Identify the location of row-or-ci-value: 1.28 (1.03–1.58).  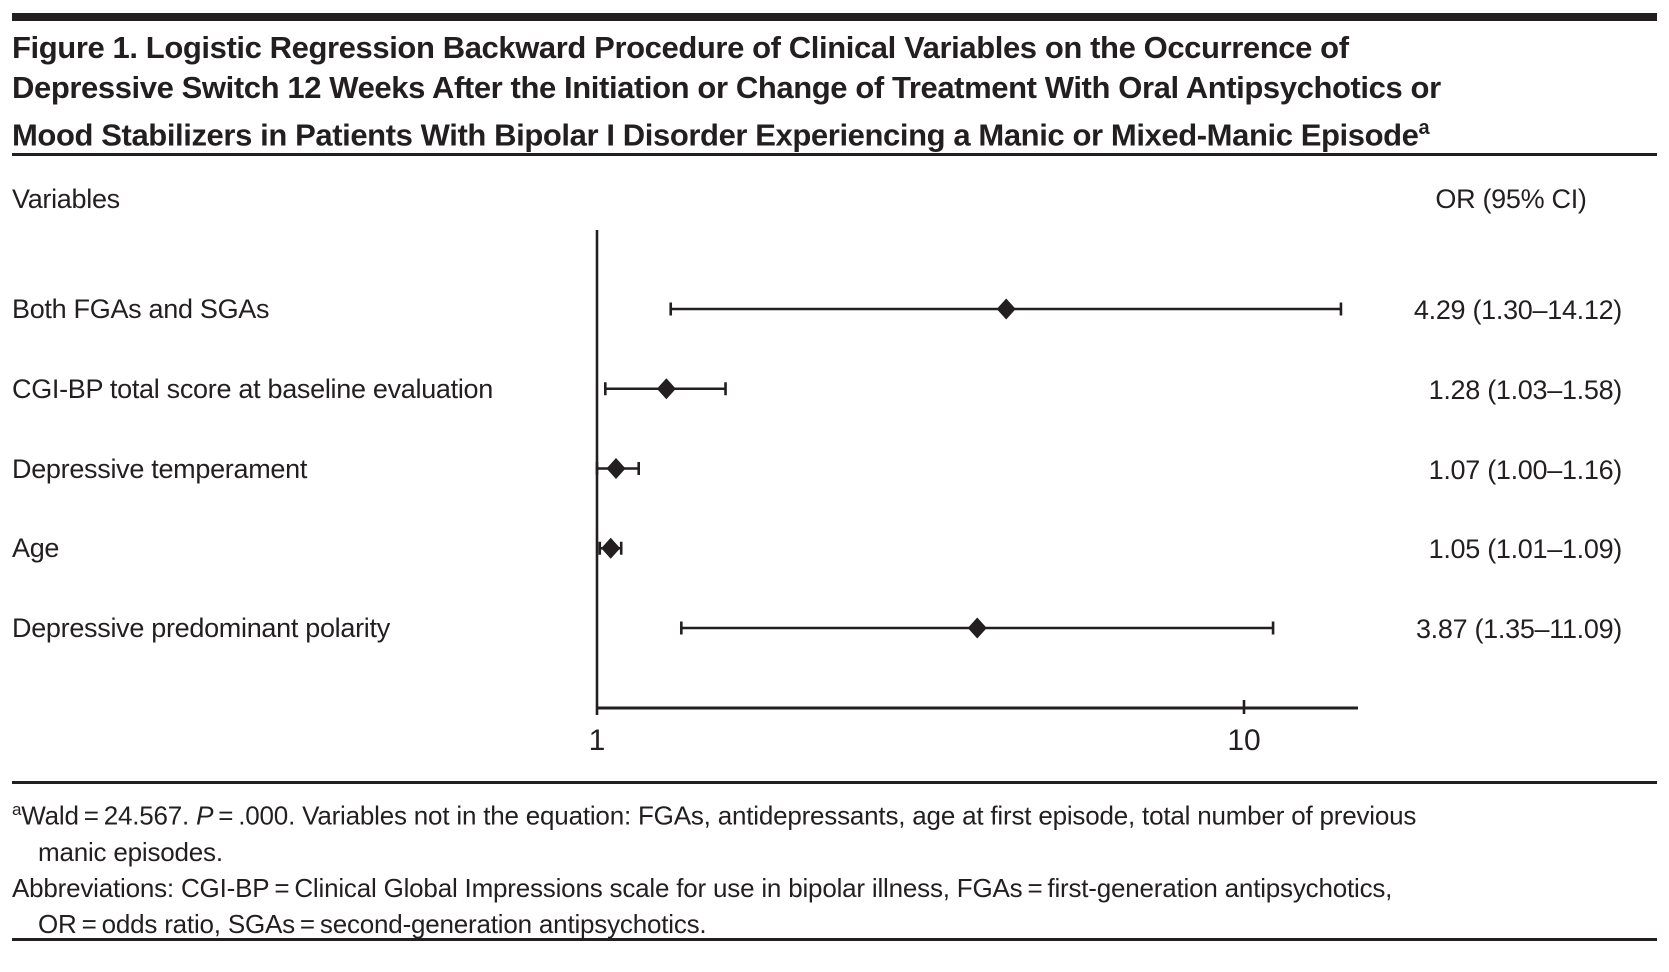
(1525, 389).